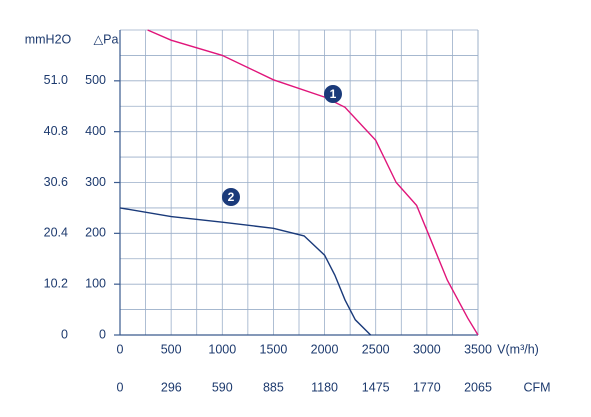 This screenshot has height=417, width=591. What do you see at coordinates (325, 349) in the screenshot?
I see `x-tick-label: 2000` at bounding box center [325, 349].